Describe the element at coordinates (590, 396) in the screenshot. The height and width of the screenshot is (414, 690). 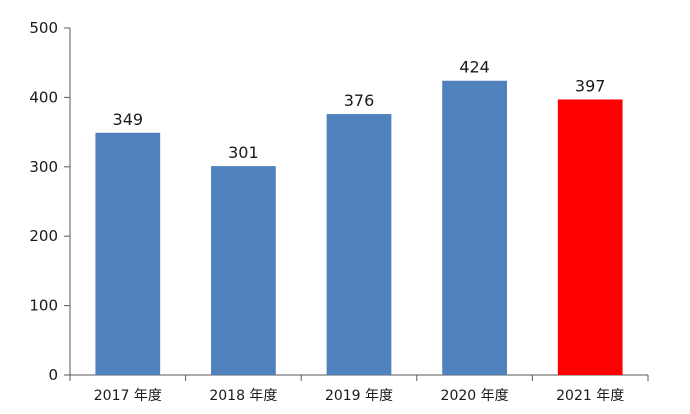
I see `x-tick-label: 2021 年度` at that location.